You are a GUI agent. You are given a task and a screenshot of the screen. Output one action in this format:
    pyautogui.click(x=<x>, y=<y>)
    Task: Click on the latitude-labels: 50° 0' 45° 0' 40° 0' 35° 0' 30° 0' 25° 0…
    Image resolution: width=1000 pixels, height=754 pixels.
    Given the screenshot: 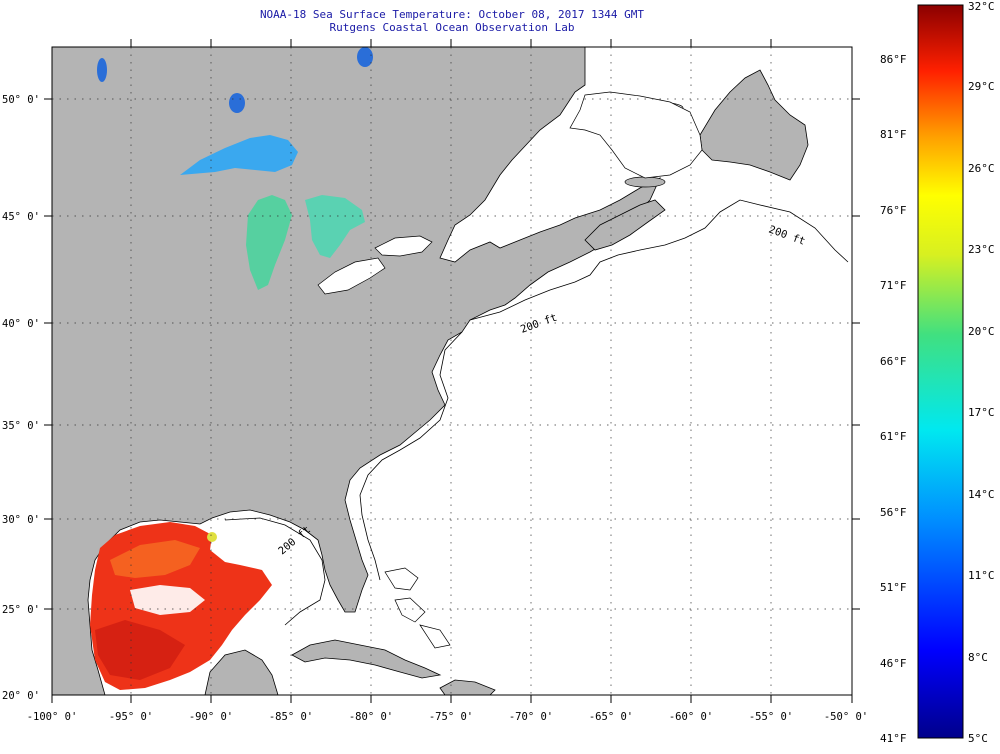 What is the action you would take?
    pyautogui.click(x=21, y=398)
    